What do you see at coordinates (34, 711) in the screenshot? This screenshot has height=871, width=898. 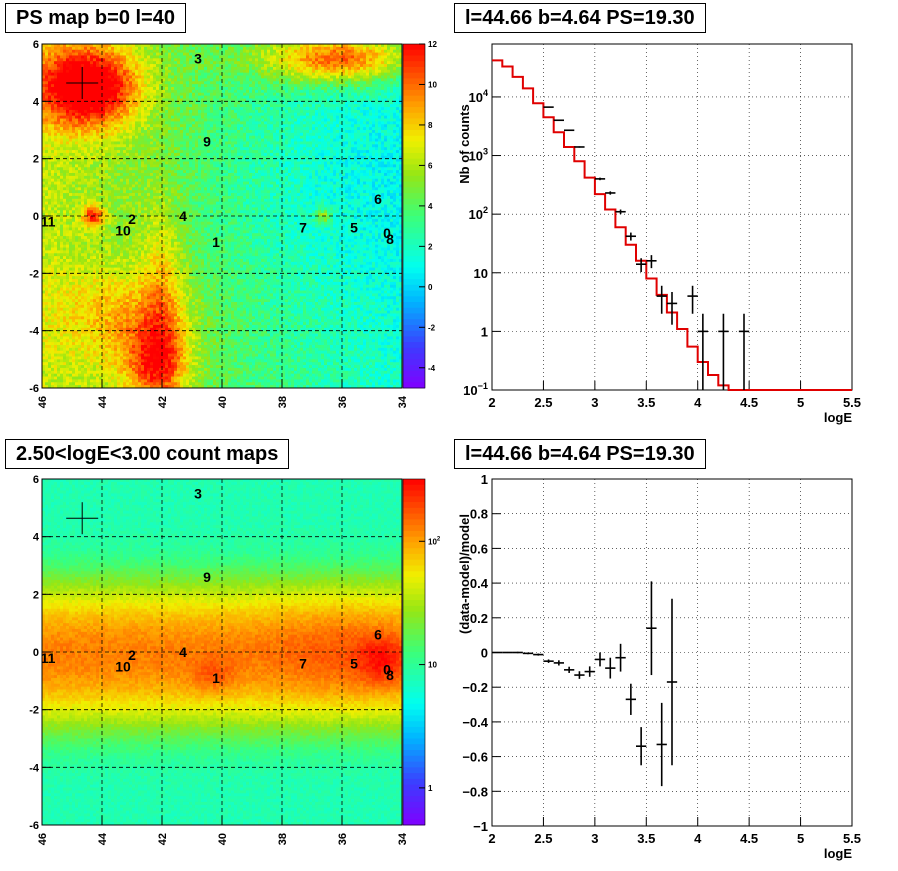 I see `count-map-ytick-label: -2` at bounding box center [34, 711].